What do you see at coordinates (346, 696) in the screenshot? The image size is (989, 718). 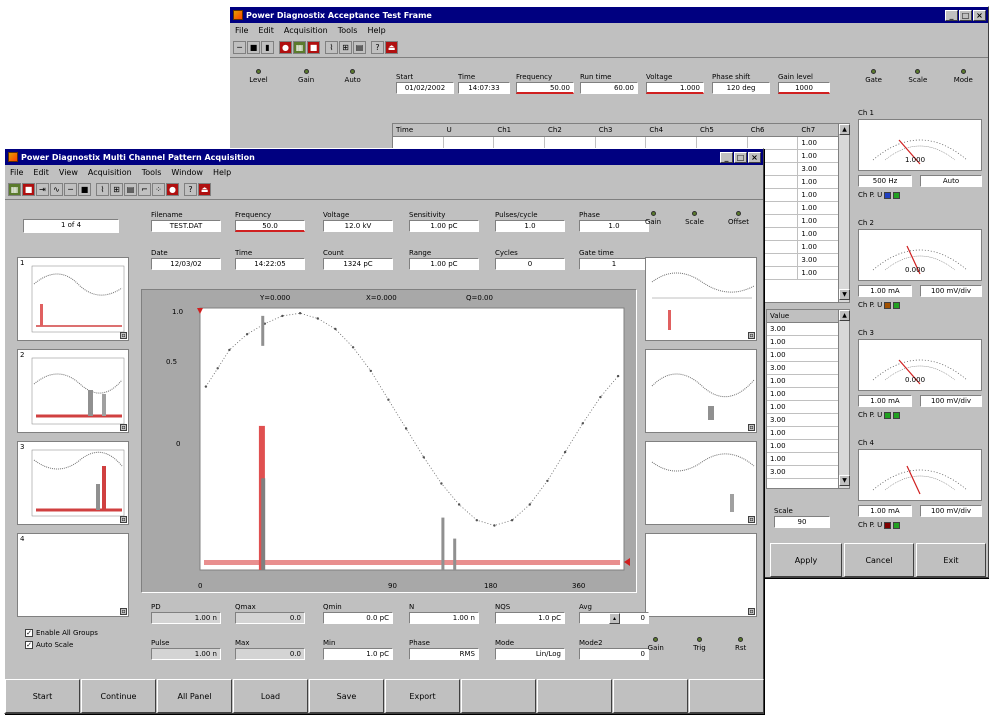 I see `bottom-button-5: Save` at bounding box center [346, 696].